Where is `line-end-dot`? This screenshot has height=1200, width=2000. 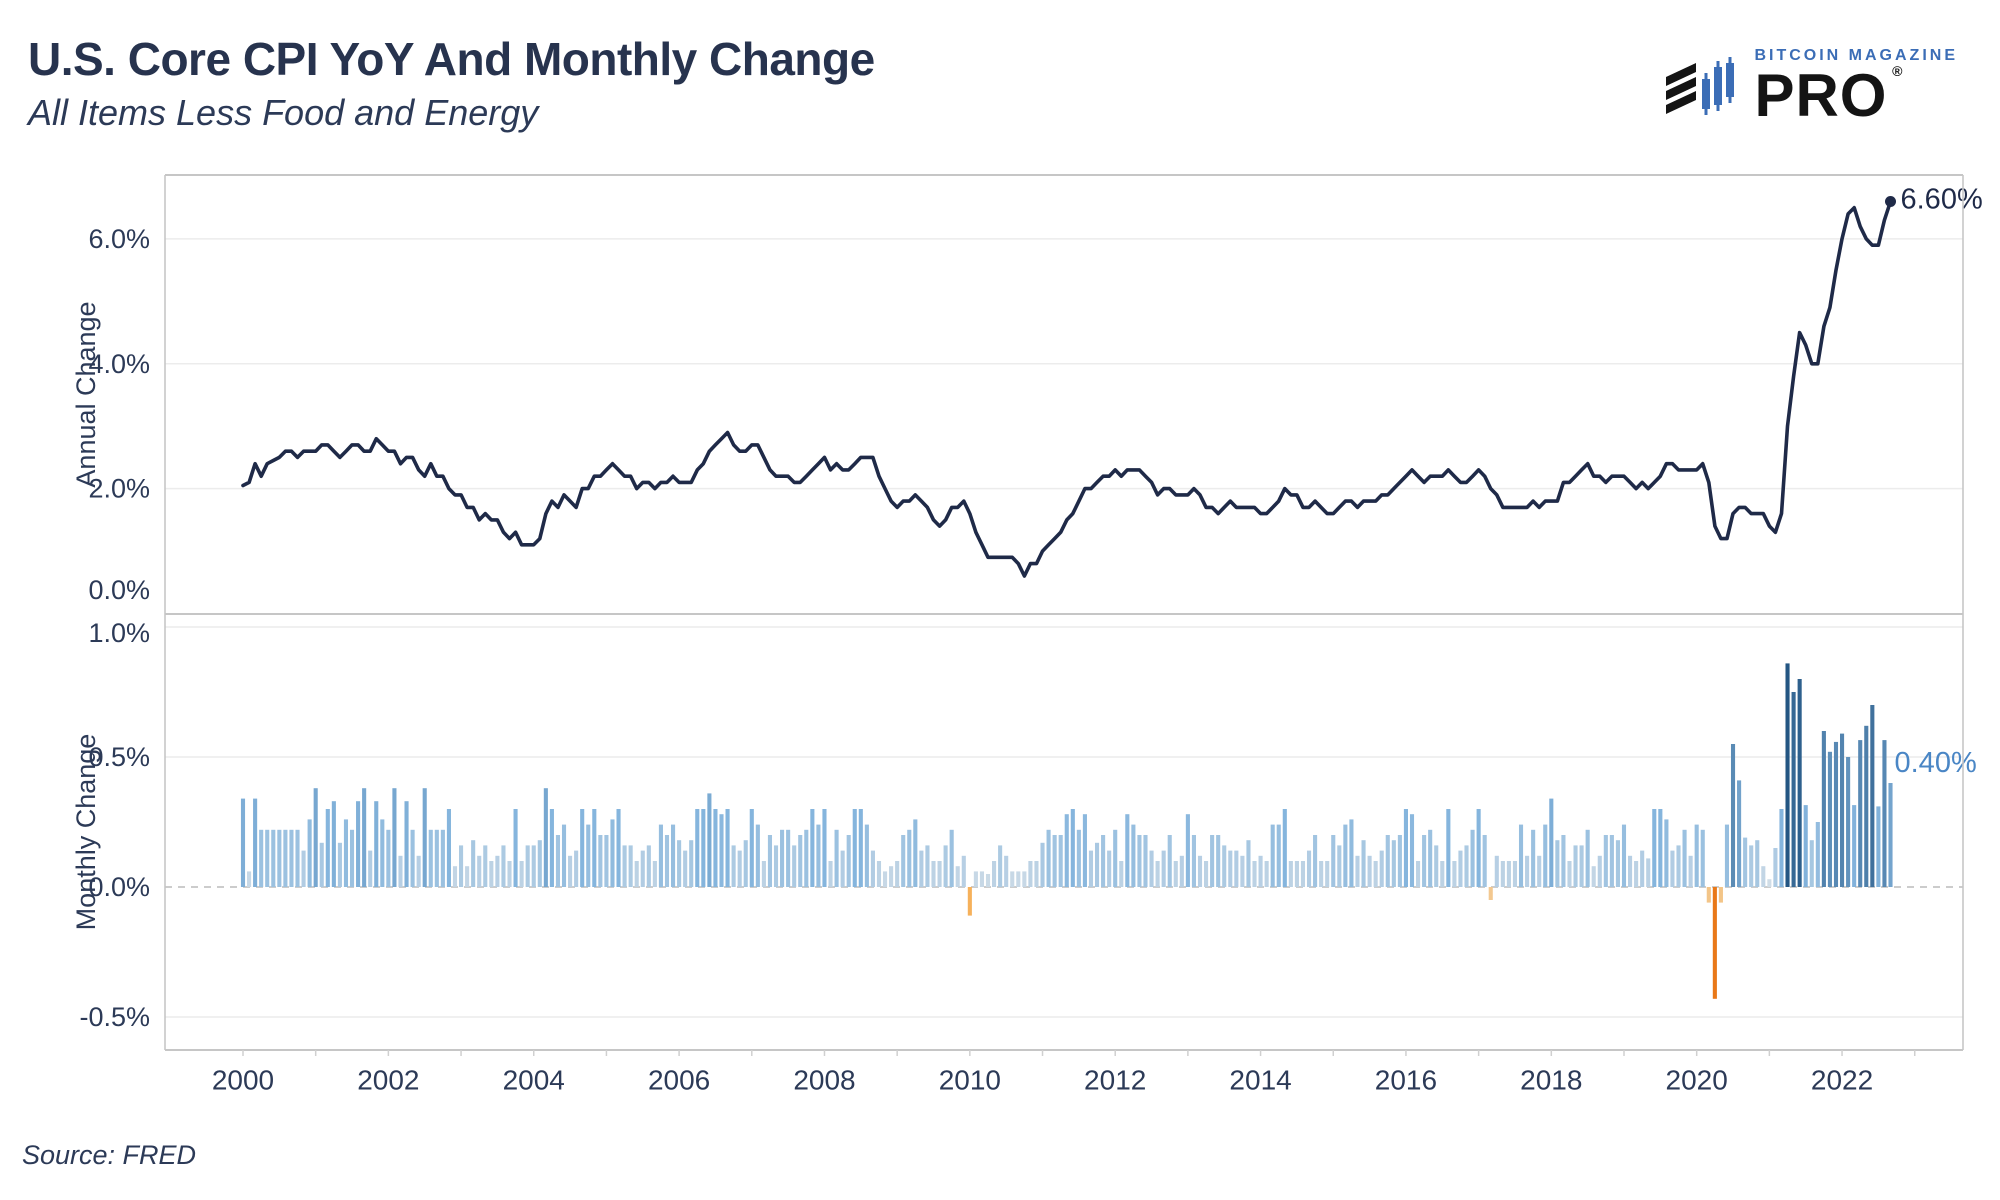
line-end-dot is located at coordinates (1891, 201).